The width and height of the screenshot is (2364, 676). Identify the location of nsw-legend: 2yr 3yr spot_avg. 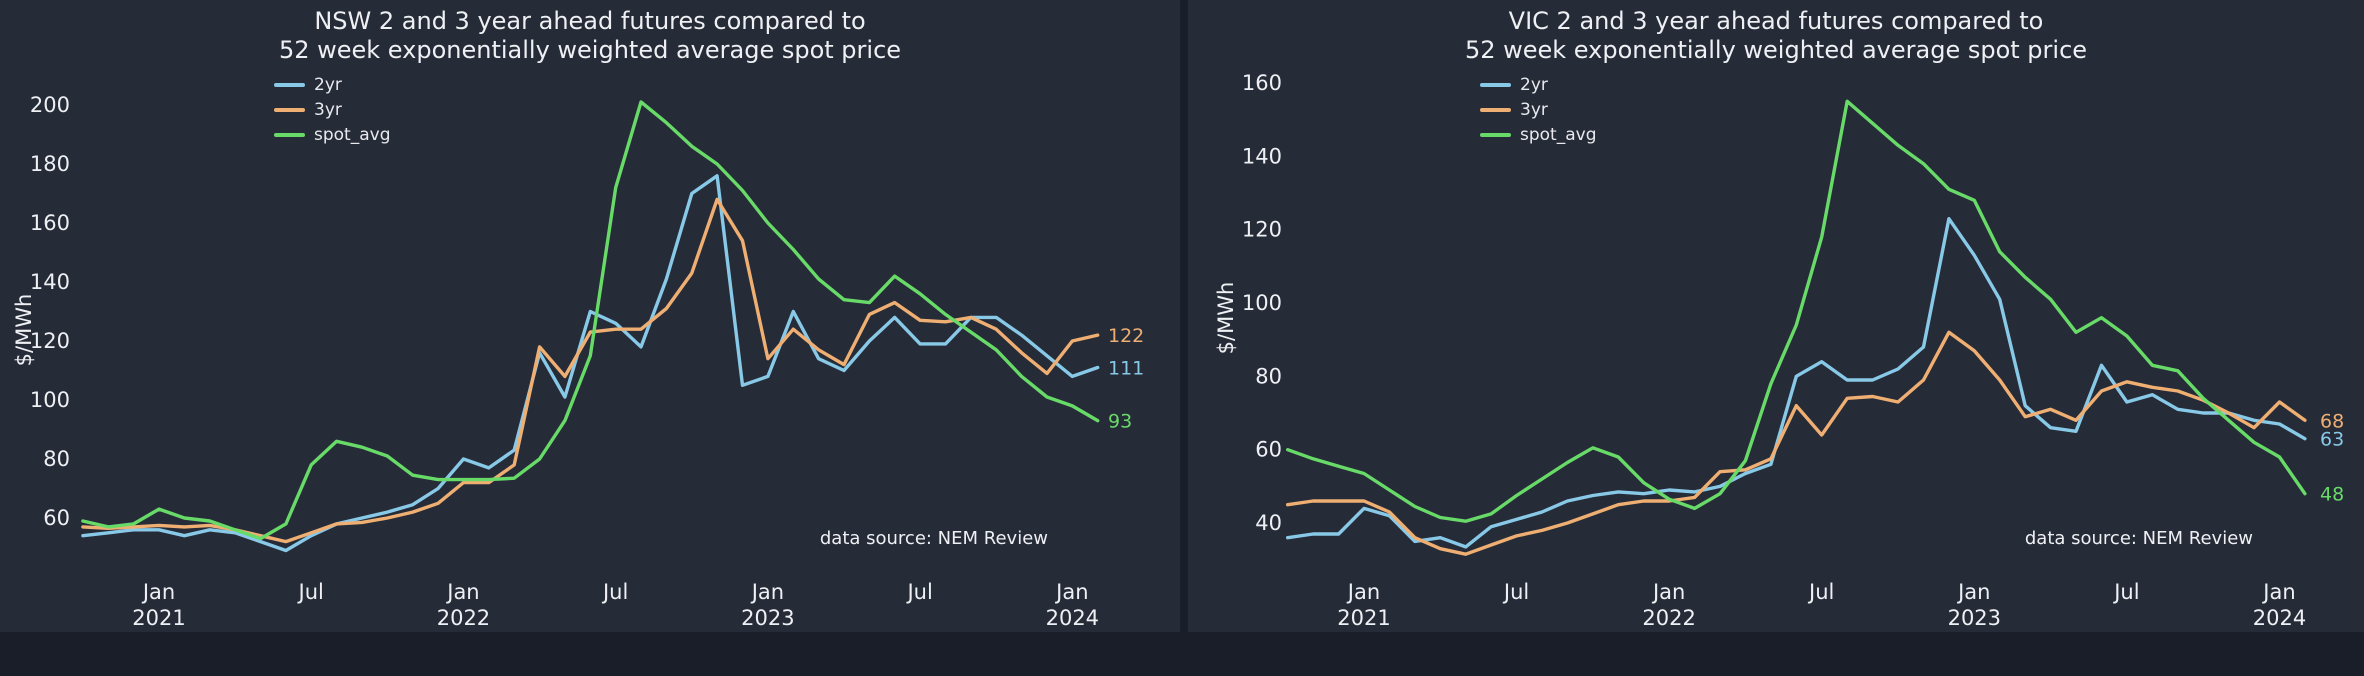
(332, 110).